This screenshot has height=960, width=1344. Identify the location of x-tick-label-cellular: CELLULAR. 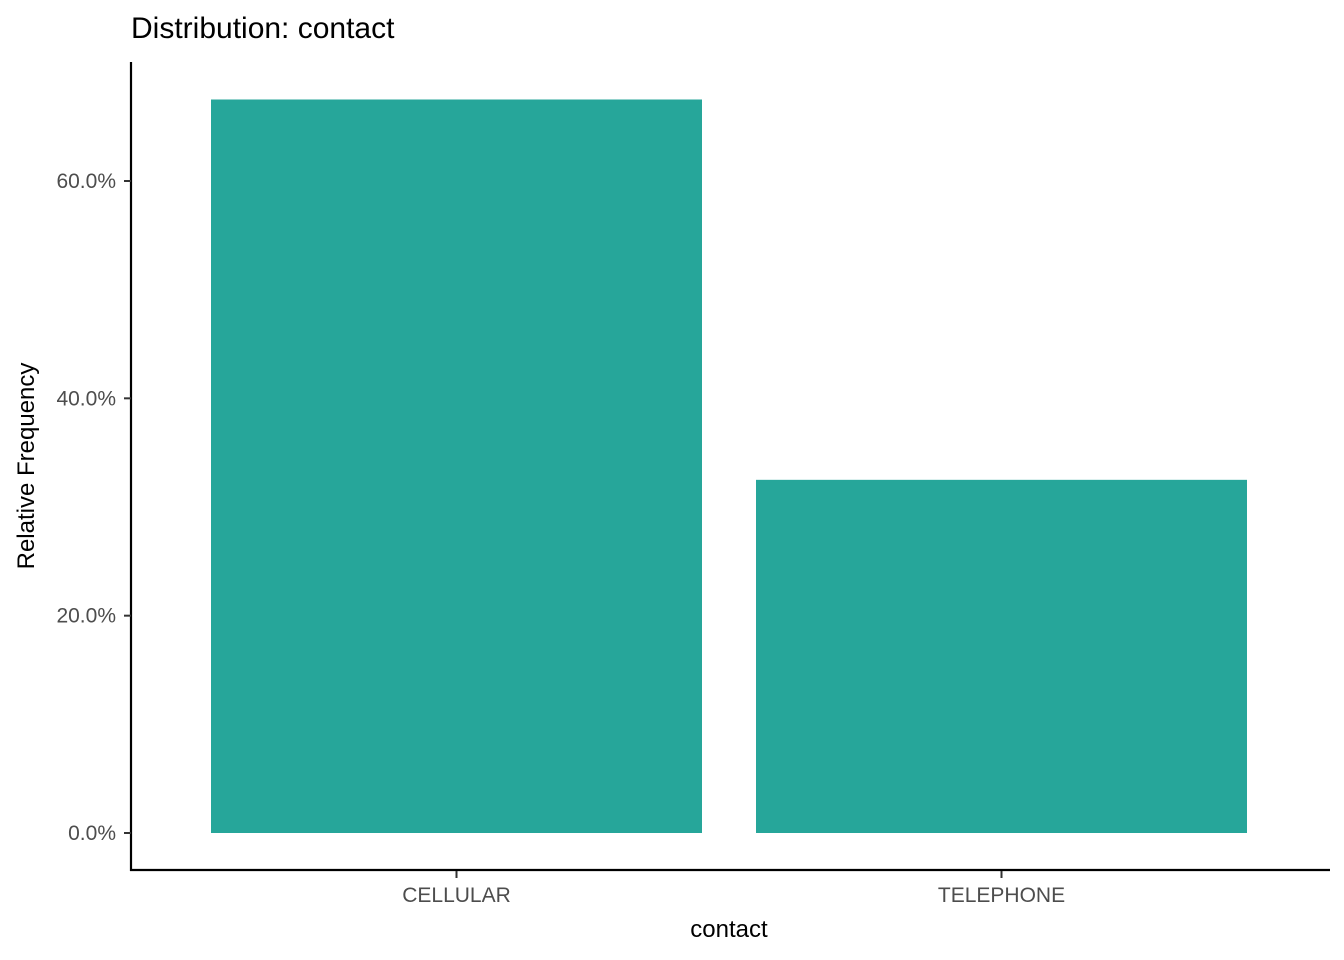
(456, 895).